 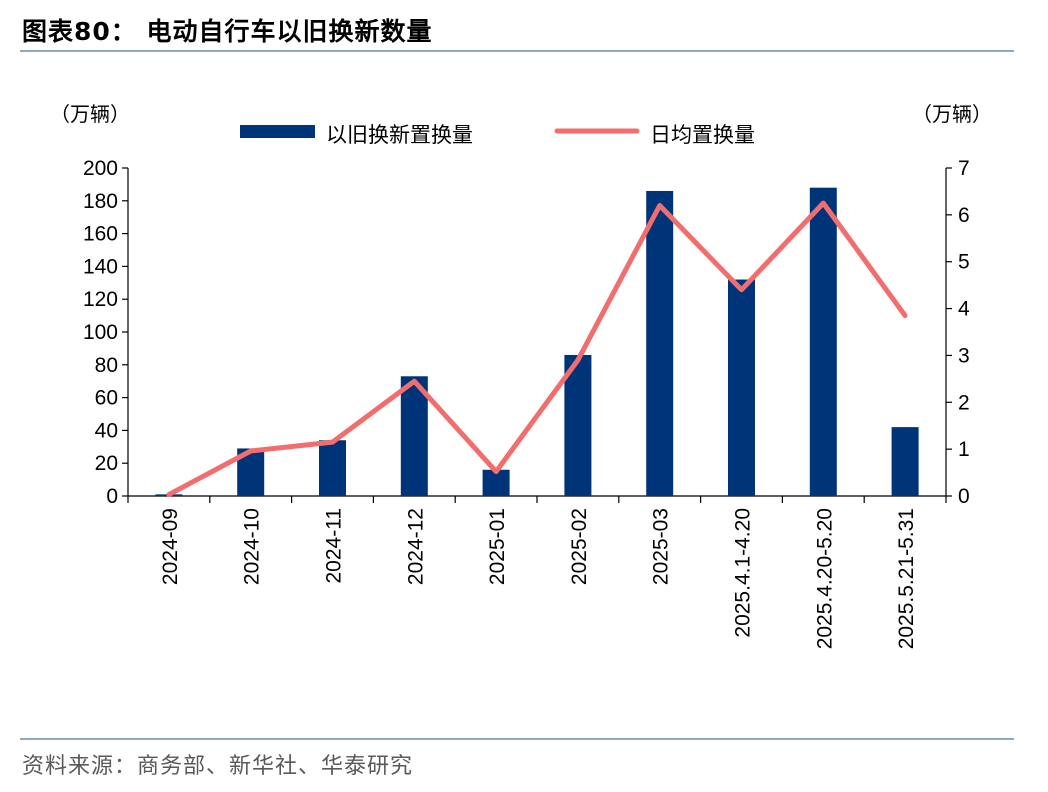 I want to click on right-tick-label: 6, so click(x=964, y=215).